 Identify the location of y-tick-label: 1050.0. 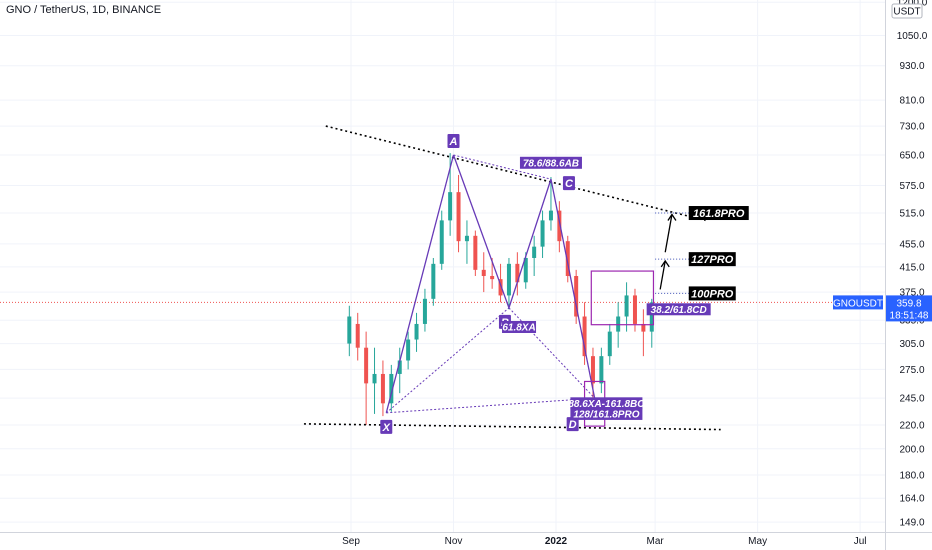
(912, 36).